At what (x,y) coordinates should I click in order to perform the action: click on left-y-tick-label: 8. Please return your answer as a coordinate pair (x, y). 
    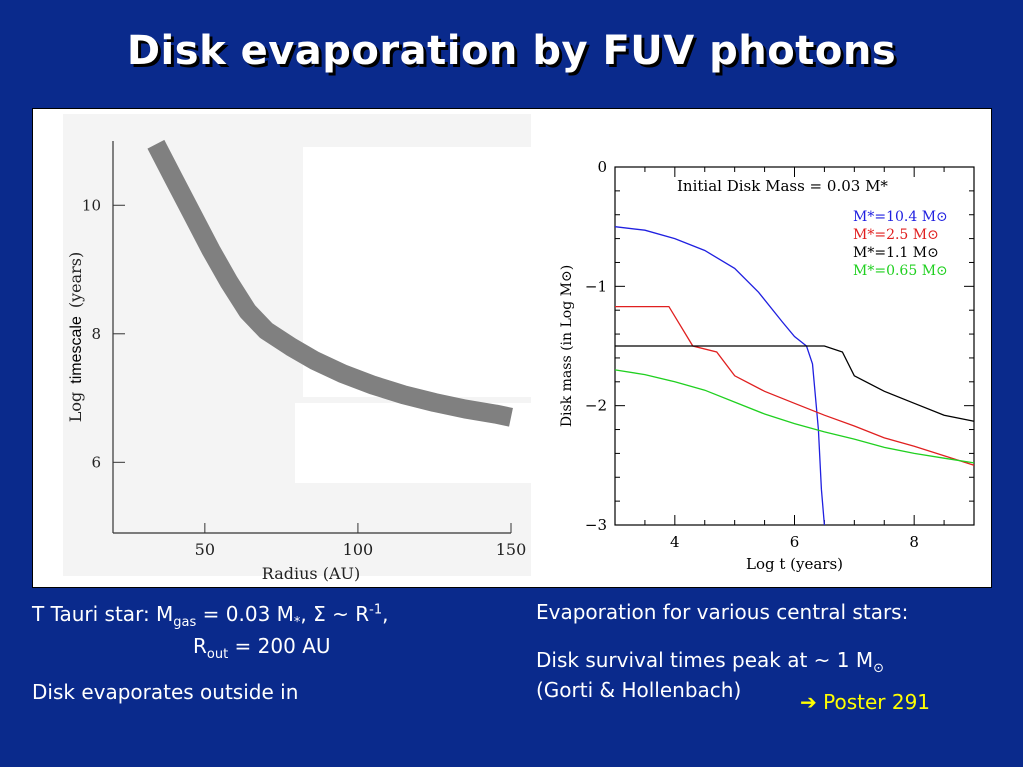
    Looking at the image, I should click on (96, 334).